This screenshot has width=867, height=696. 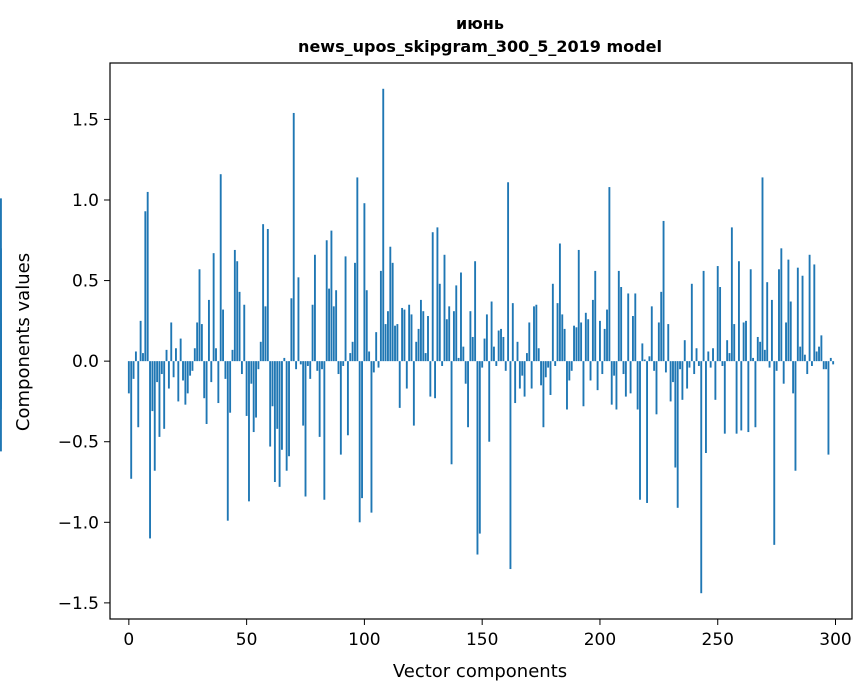 I want to click on y-tick-label: 0.5, so click(x=85, y=282).